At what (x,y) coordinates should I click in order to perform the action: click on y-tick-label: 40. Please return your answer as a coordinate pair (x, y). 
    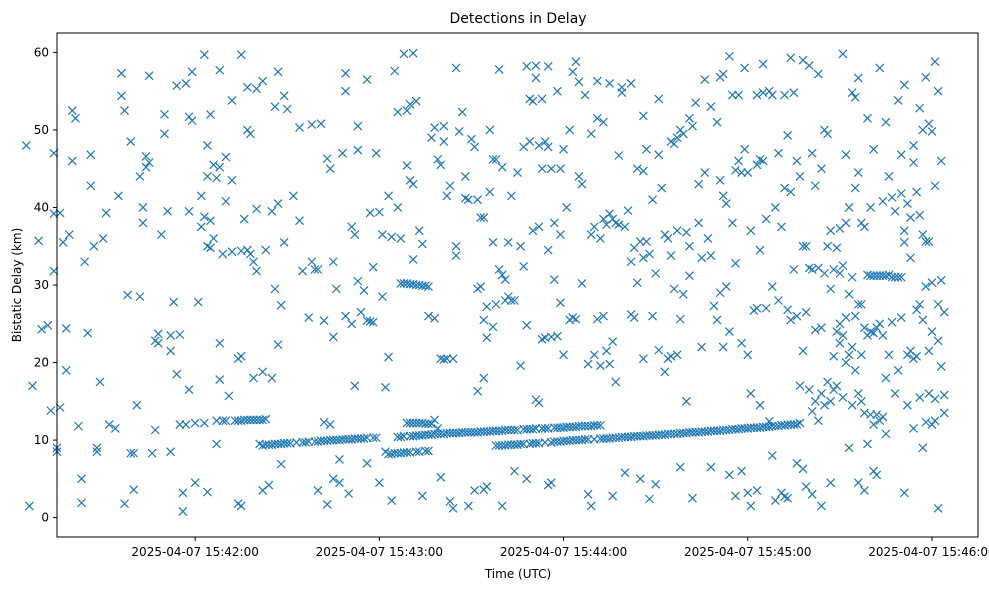
    Looking at the image, I should click on (41, 207).